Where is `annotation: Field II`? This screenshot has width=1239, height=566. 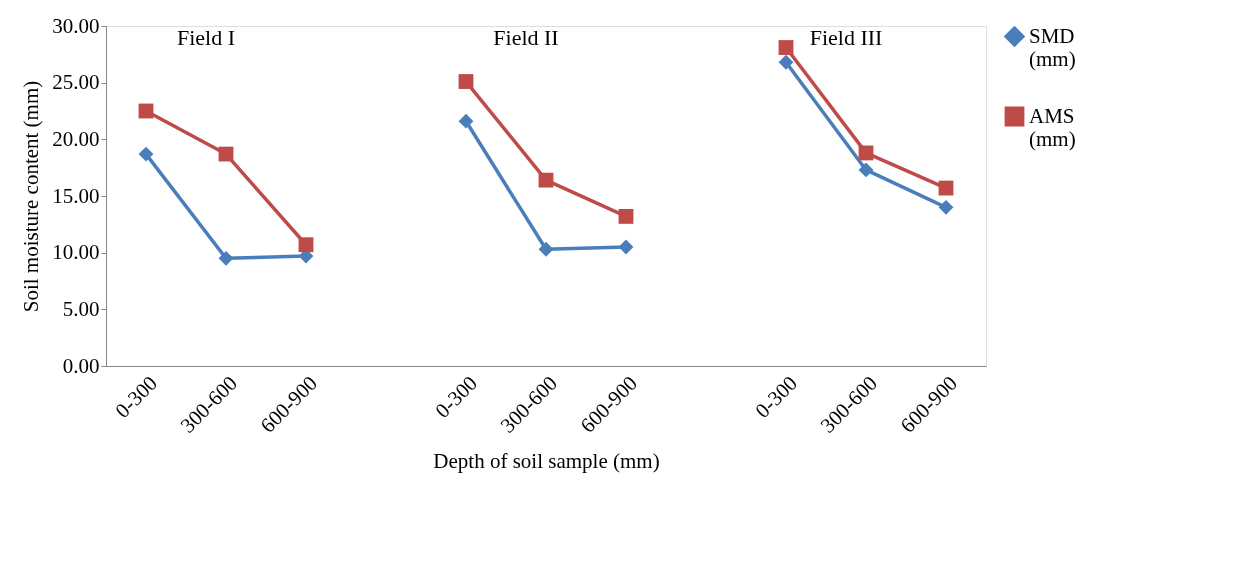
annotation: Field II is located at coordinates (526, 37).